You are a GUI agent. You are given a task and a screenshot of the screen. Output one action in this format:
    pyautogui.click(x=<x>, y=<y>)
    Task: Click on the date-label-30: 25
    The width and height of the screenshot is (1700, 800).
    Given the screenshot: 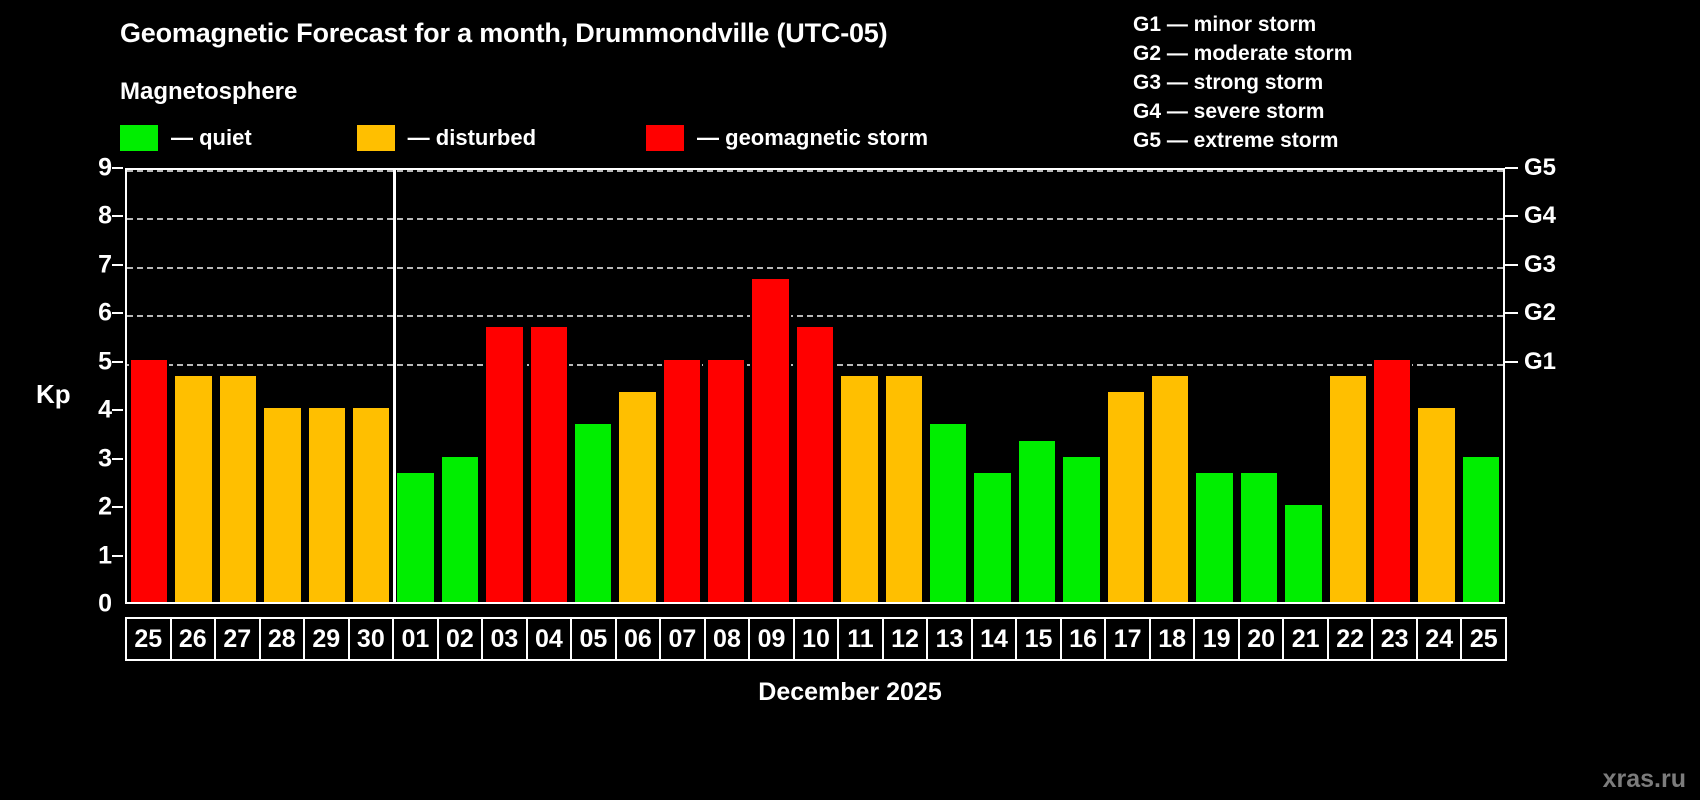 What is the action you would take?
    pyautogui.click(x=1483, y=639)
    